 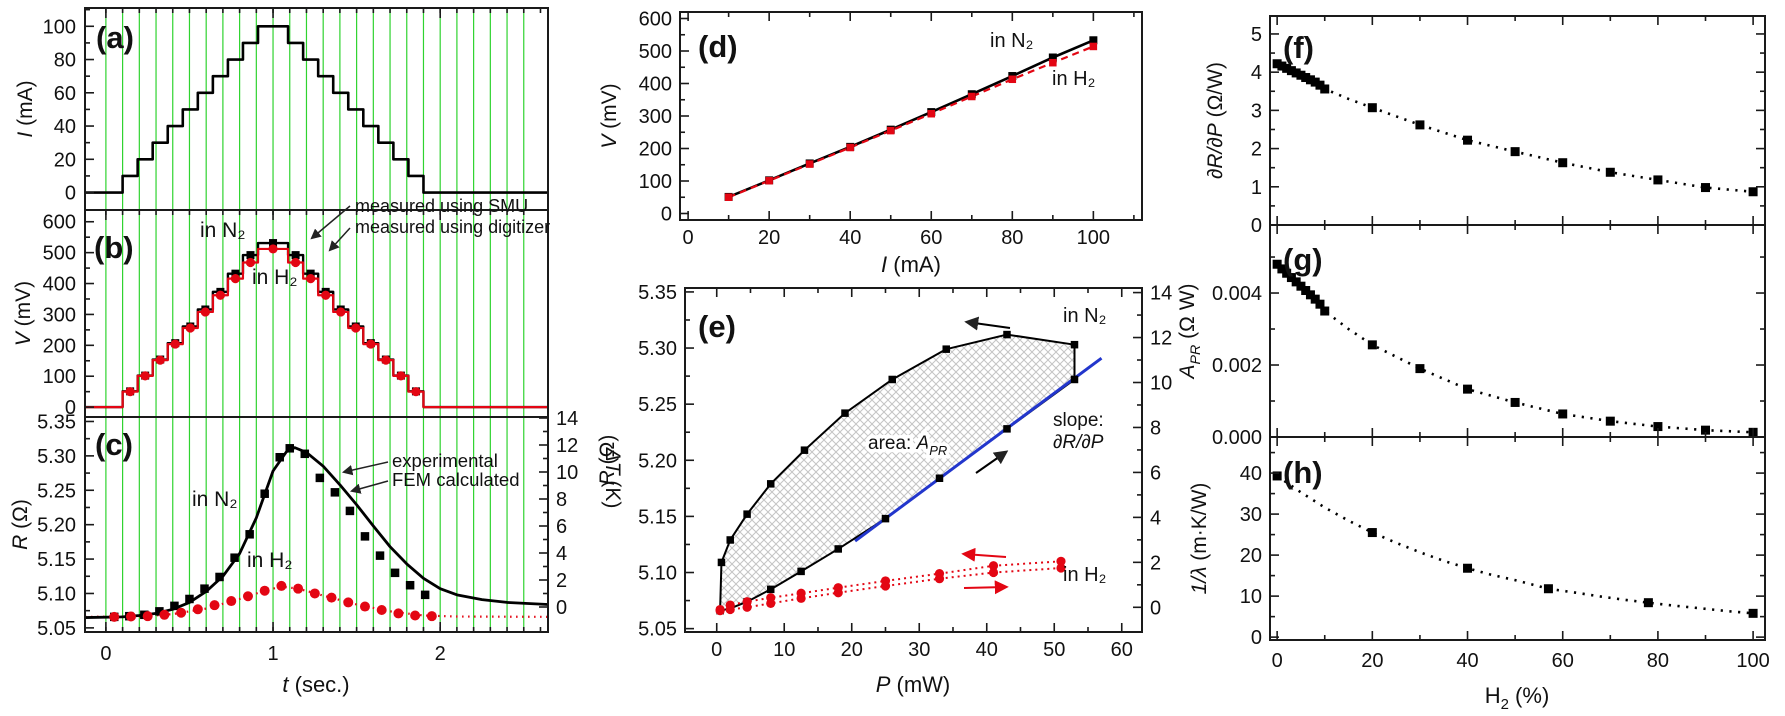 What do you see at coordinates (913, 684) in the screenshot?
I see `x-axis-label-e: P (mW)` at bounding box center [913, 684].